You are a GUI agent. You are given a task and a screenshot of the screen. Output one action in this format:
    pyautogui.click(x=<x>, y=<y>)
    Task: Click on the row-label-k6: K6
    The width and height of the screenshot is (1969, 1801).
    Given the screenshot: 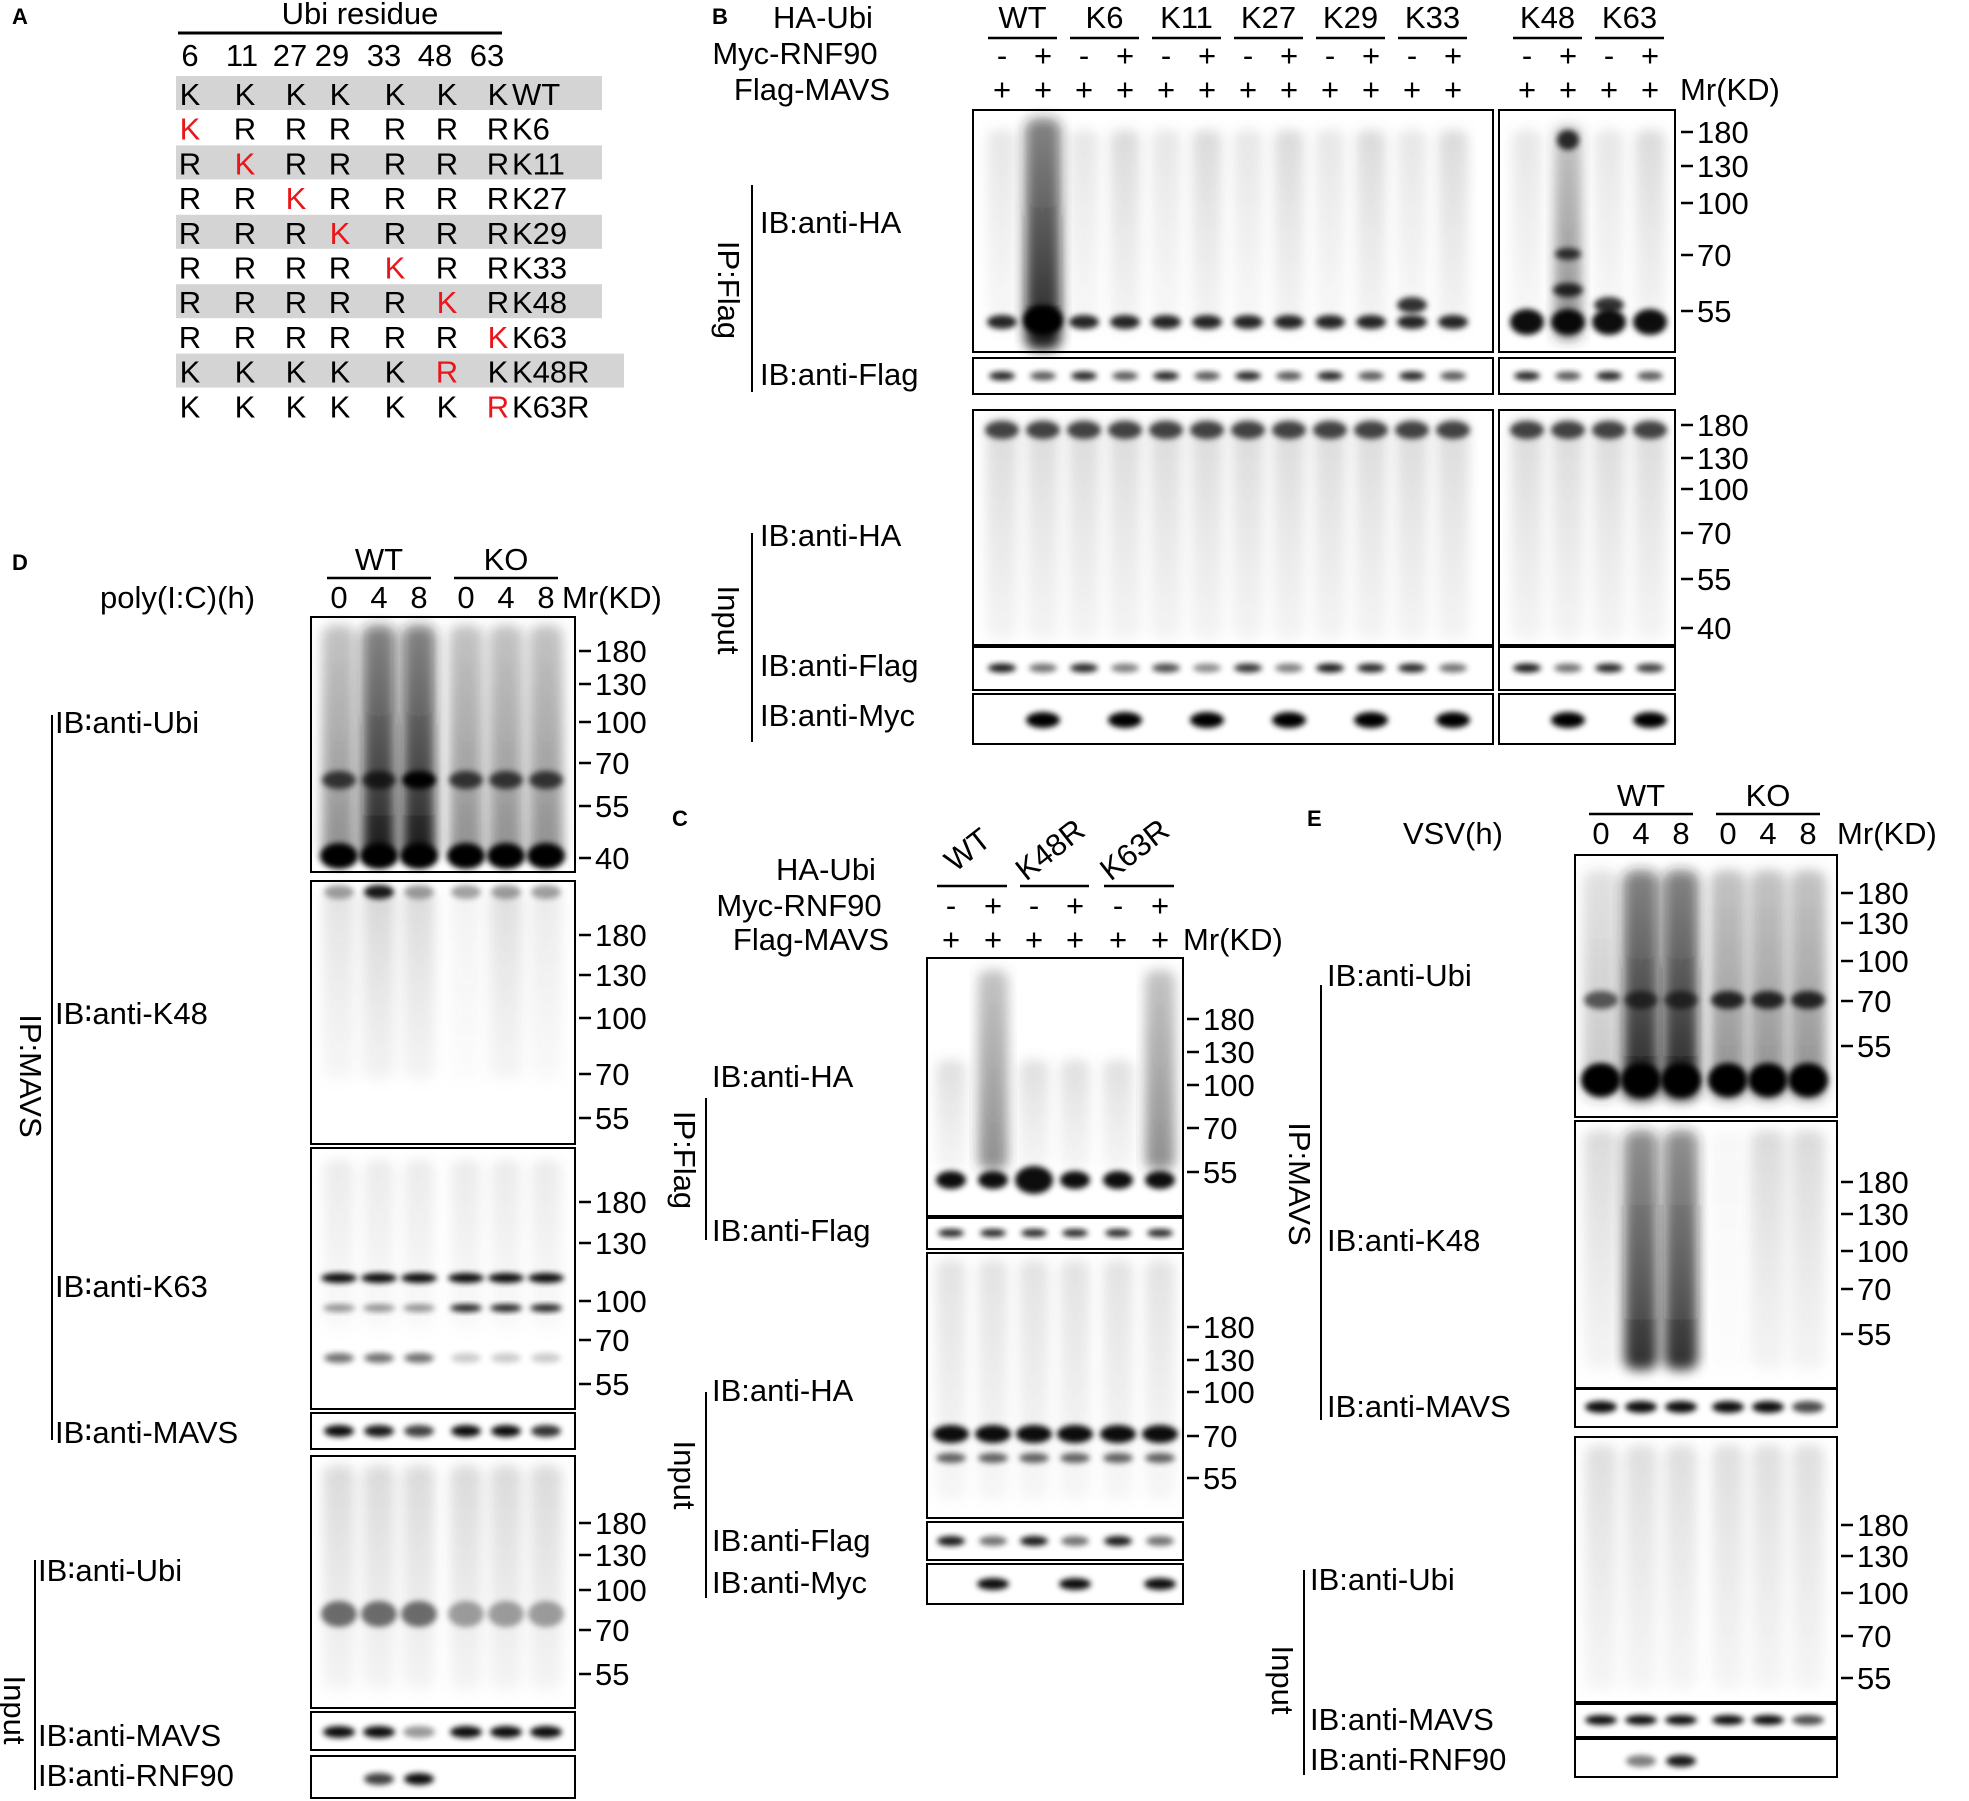 What is the action you would take?
    pyautogui.click(x=531, y=129)
    